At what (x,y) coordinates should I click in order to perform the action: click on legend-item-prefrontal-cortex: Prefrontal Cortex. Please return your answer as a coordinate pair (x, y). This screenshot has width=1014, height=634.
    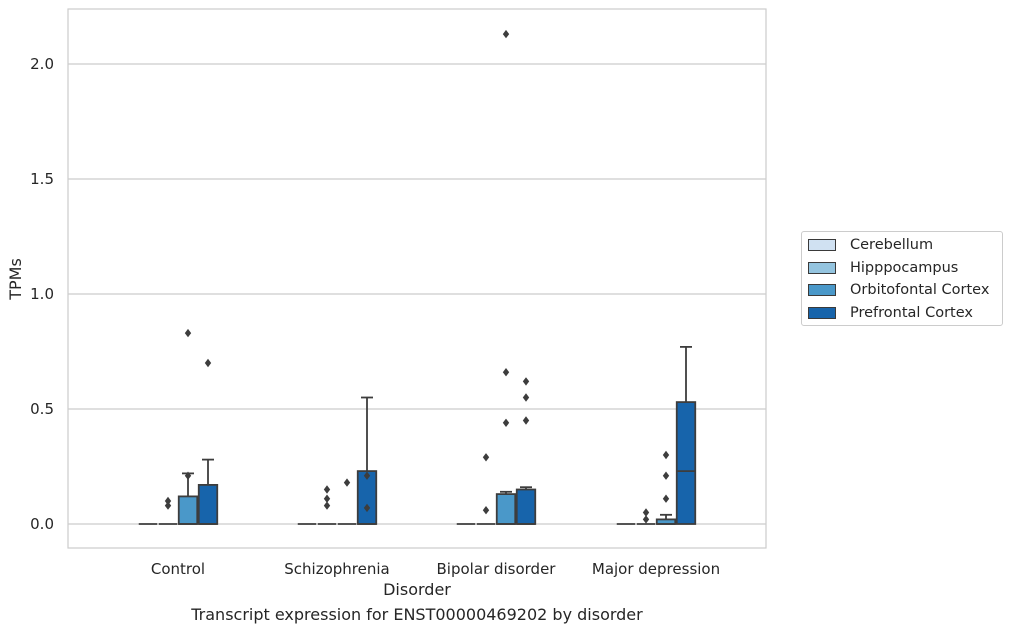
    Looking at the image, I should click on (890, 313).